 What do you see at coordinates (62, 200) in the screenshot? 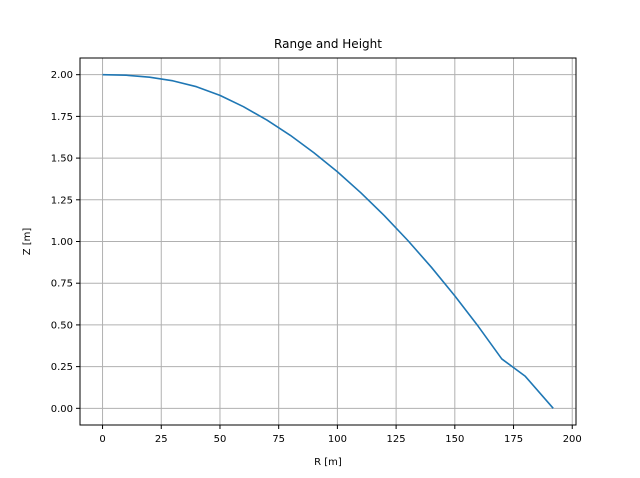
I see `y-tick-label: 1.25` at bounding box center [62, 200].